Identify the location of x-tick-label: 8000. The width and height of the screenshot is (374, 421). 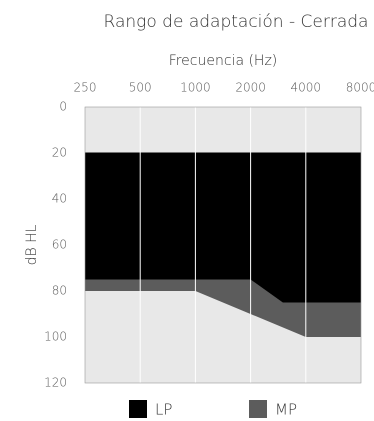
(360, 88).